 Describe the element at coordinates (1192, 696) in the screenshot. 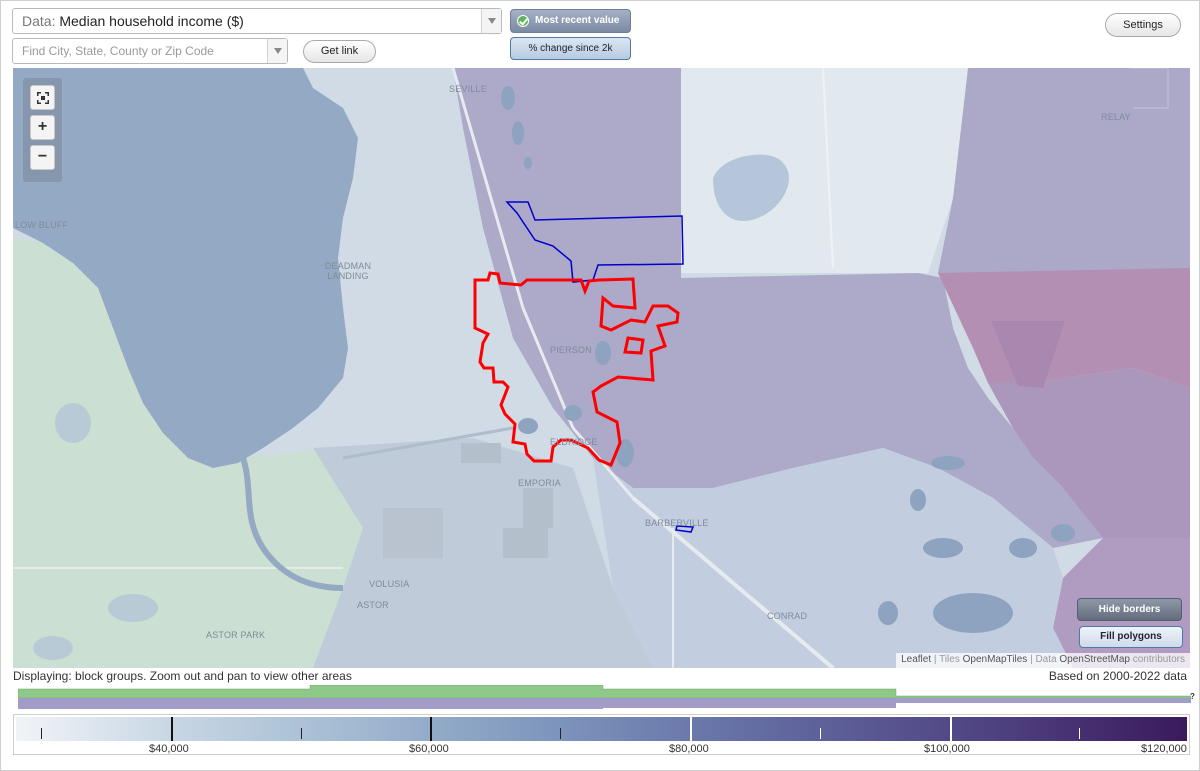

I see `question-mark: ?` at that location.